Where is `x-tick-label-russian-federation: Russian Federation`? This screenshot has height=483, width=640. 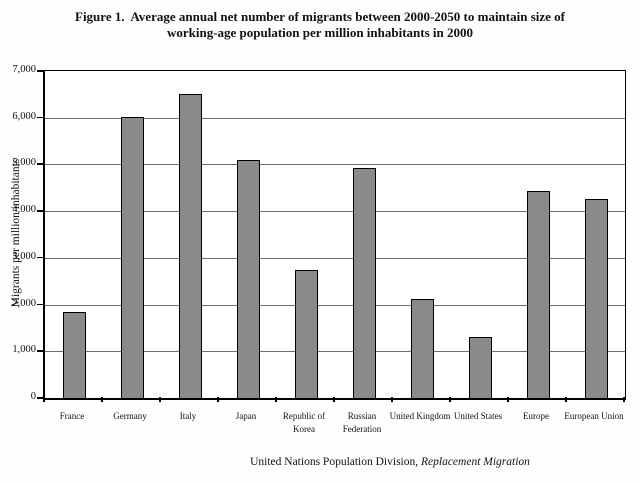
x-tick-label-russian-federation: Russian Federation is located at coordinates (362, 422).